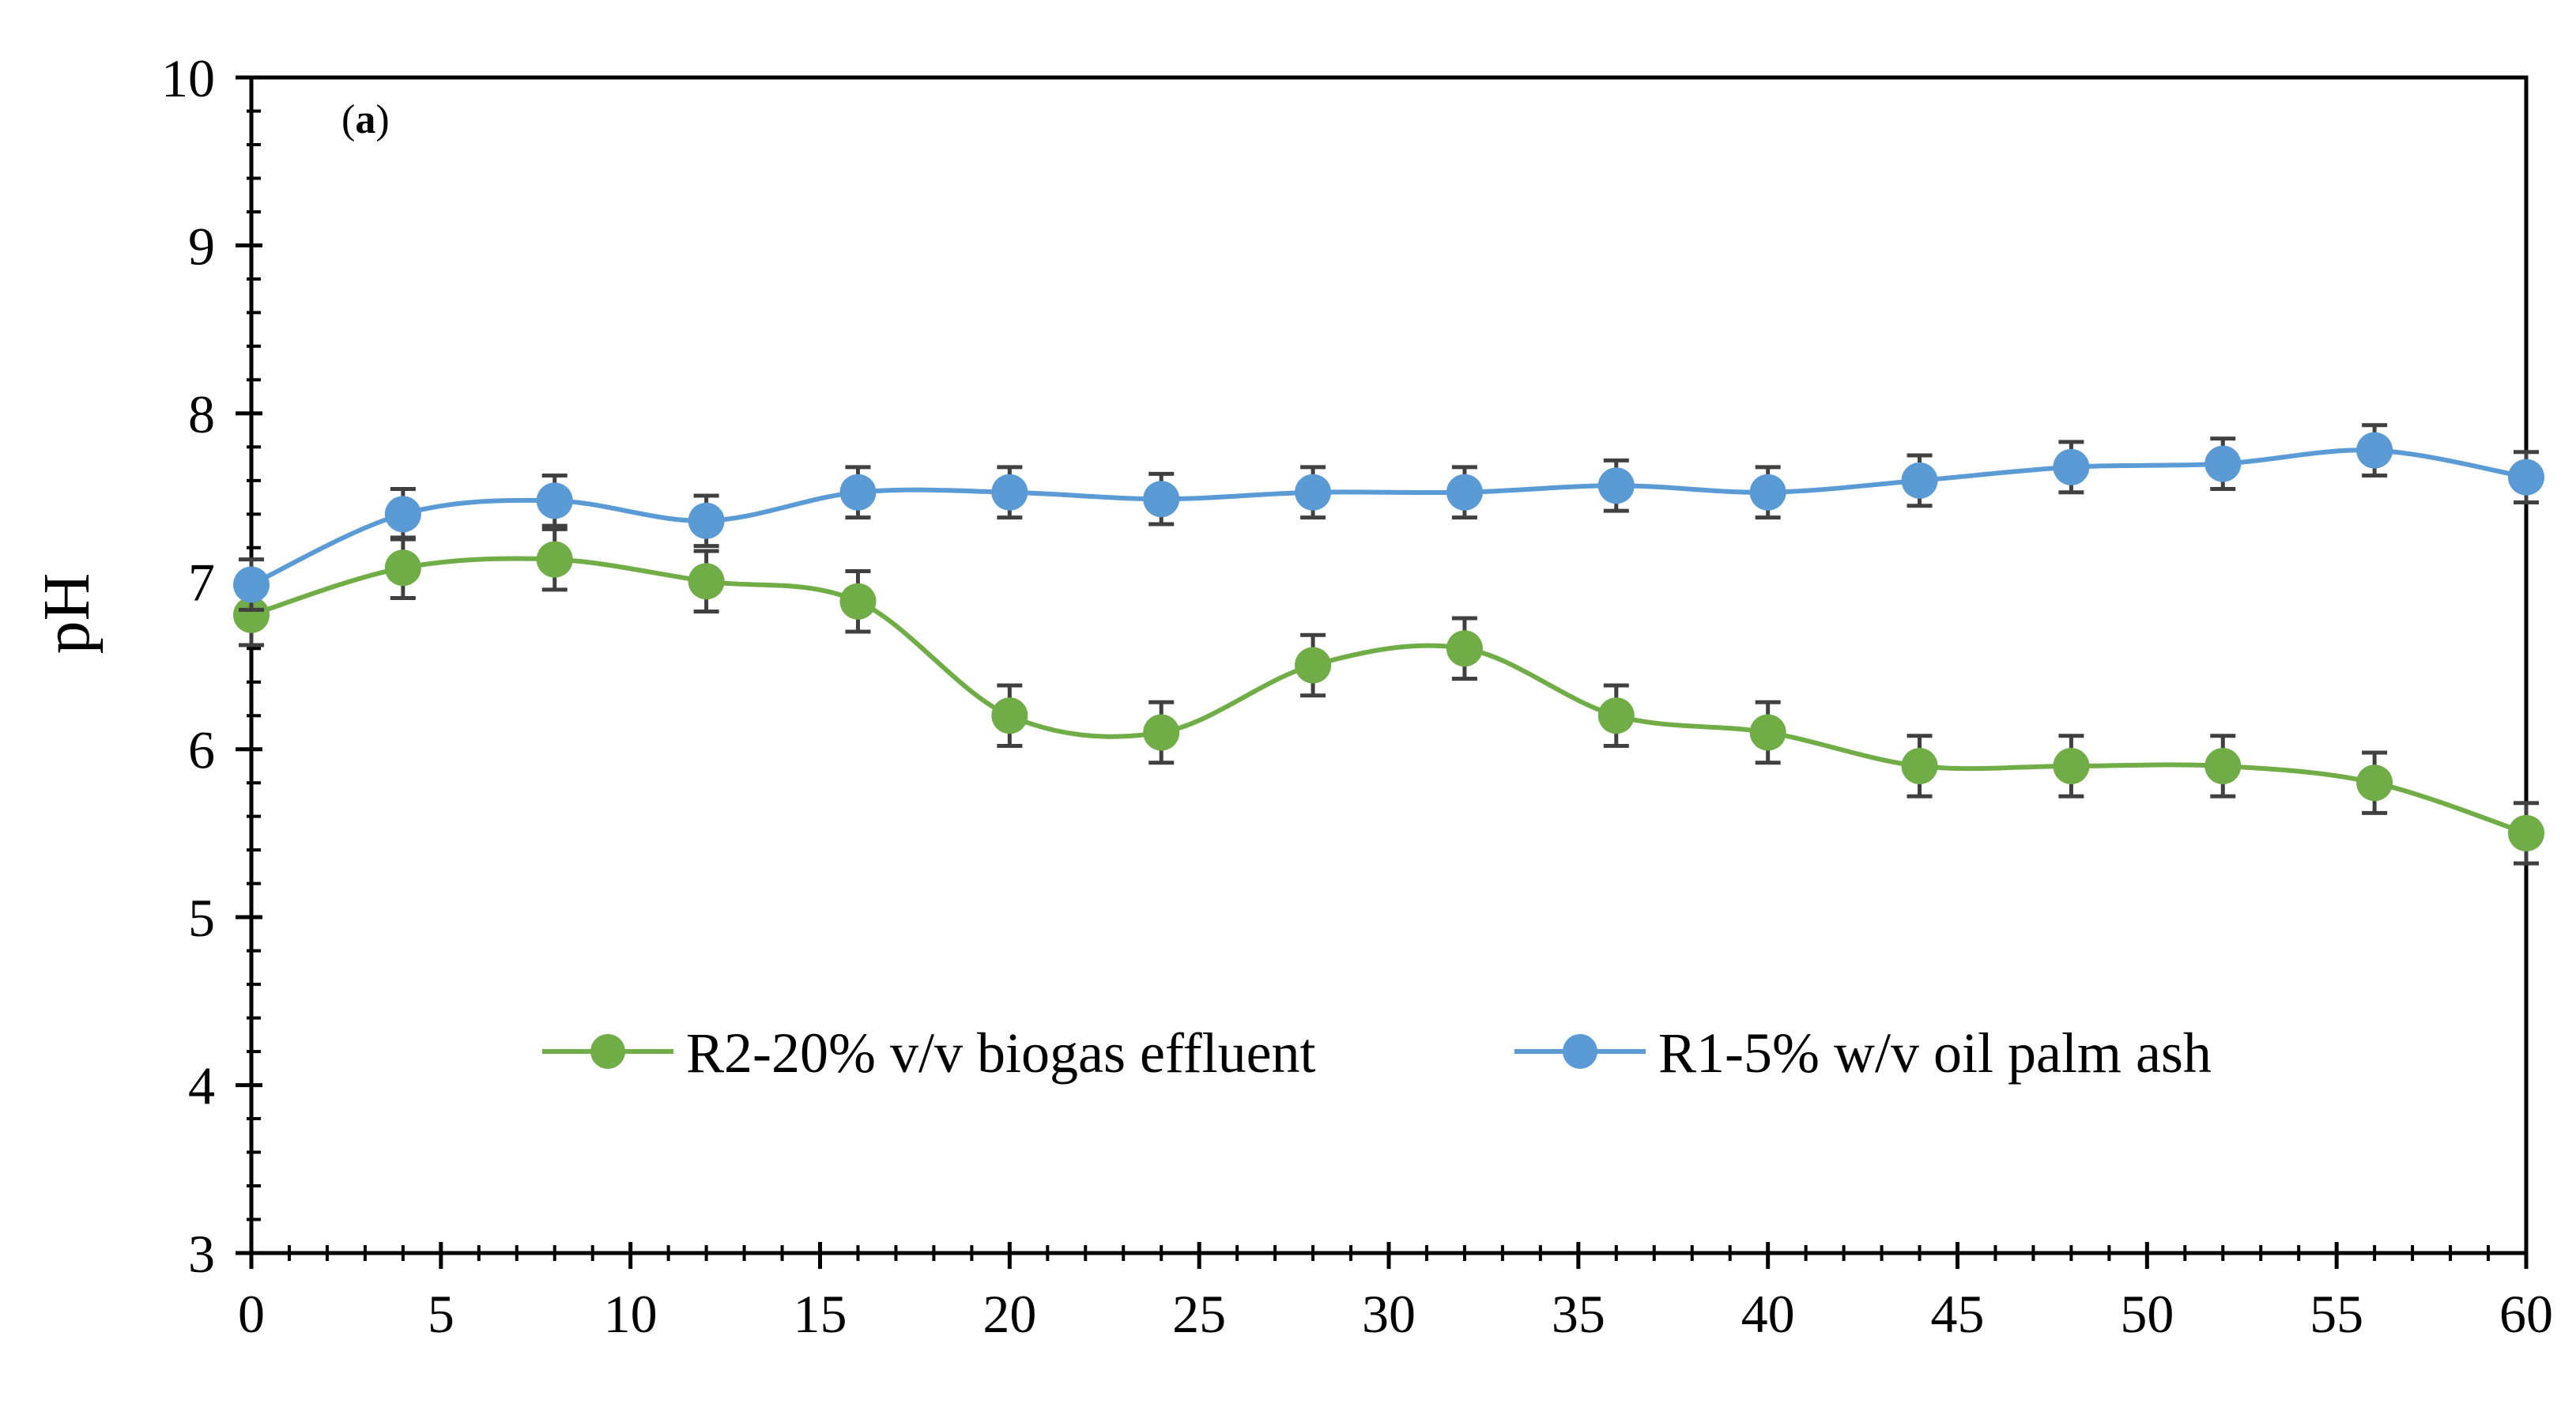  Describe the element at coordinates (1010, 1314) in the screenshot. I see `x-tick-label: 20` at that location.